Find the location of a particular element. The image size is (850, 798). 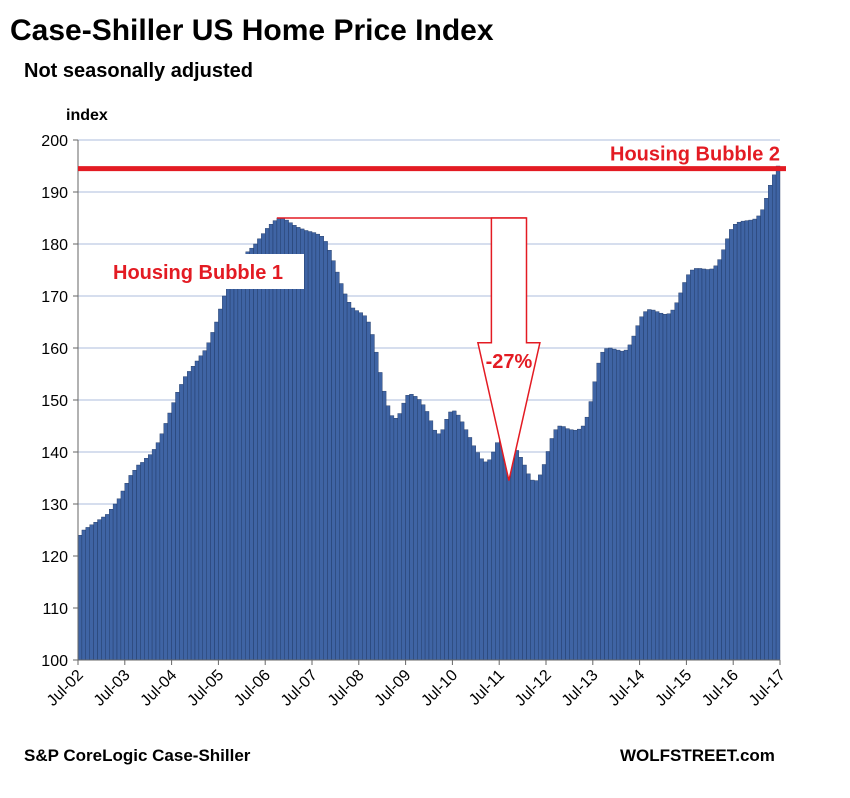

reference-line-label: Housing Bubble 2 is located at coordinates (695, 155).